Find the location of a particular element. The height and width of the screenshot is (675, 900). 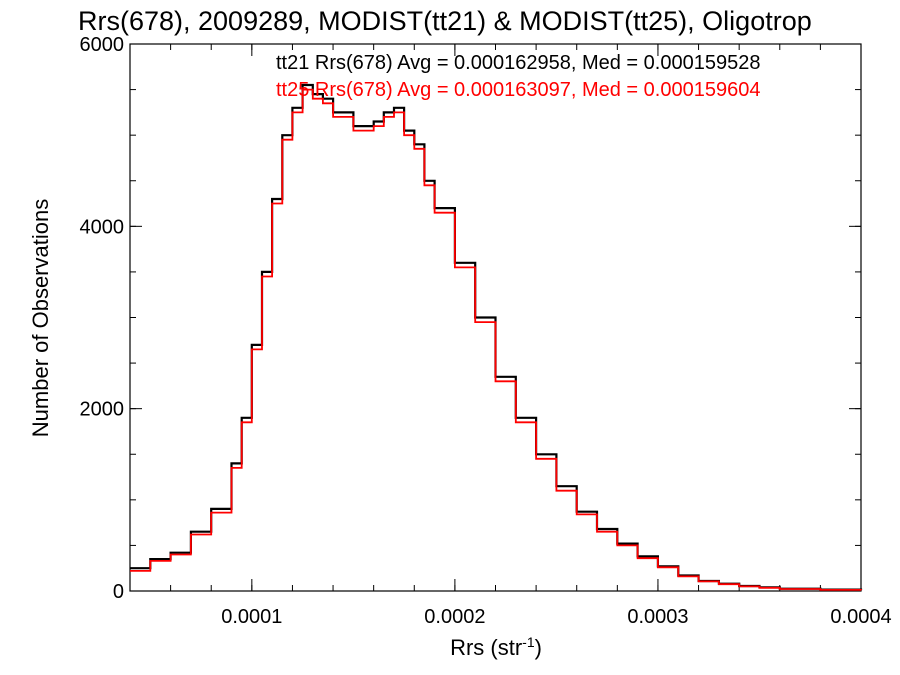

y-tick-label: 4000 is located at coordinates (102, 227).